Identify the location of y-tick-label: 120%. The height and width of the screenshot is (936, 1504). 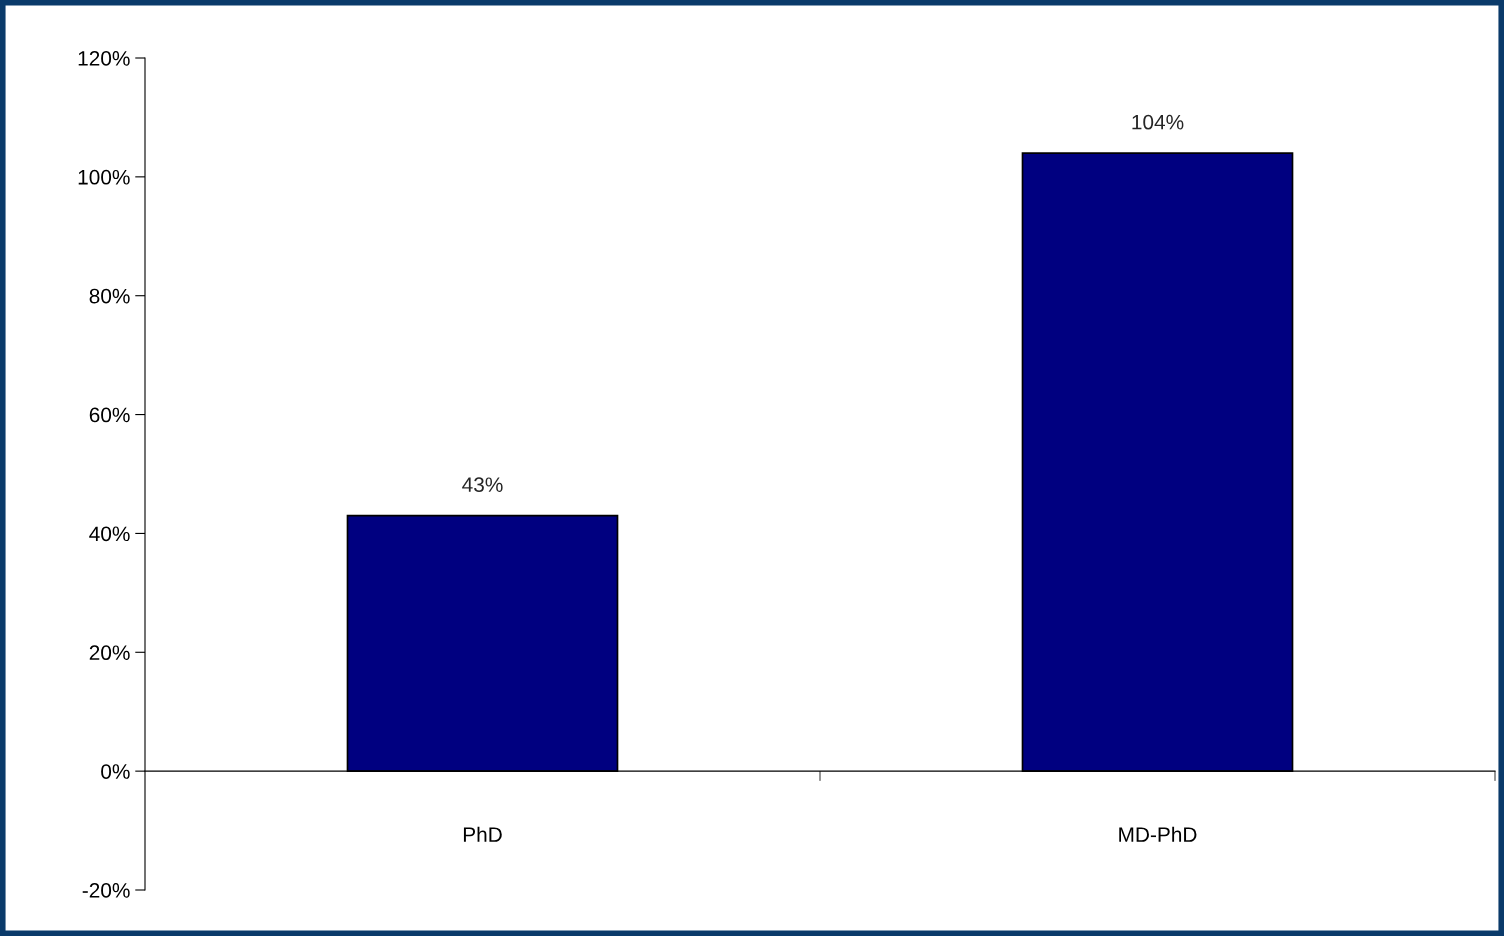
(104, 58).